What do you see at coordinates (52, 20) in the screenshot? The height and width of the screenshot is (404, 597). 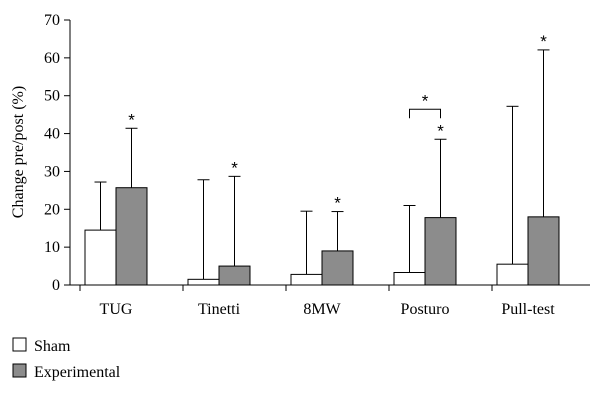 I see `y-tick-label: 70` at bounding box center [52, 20].